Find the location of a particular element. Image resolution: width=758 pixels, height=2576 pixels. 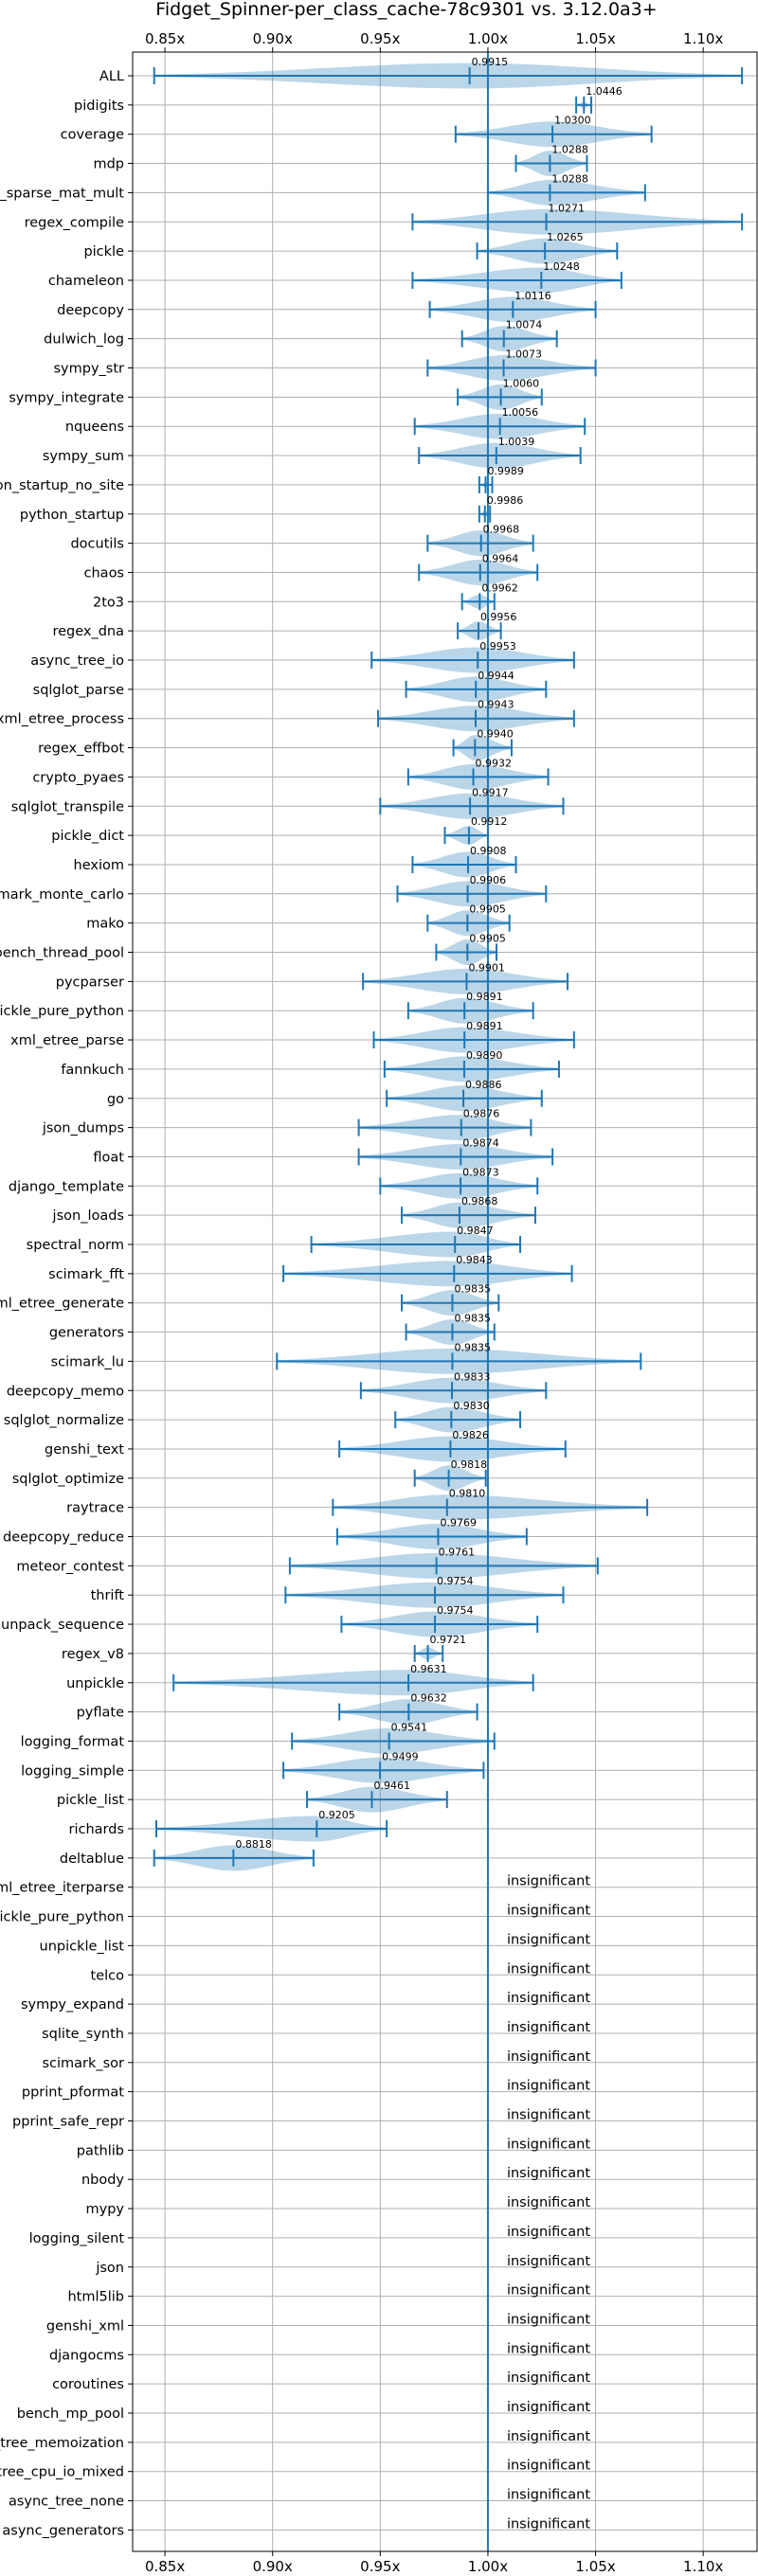

benchmark-label: spectral_norm is located at coordinates (75, 1245).